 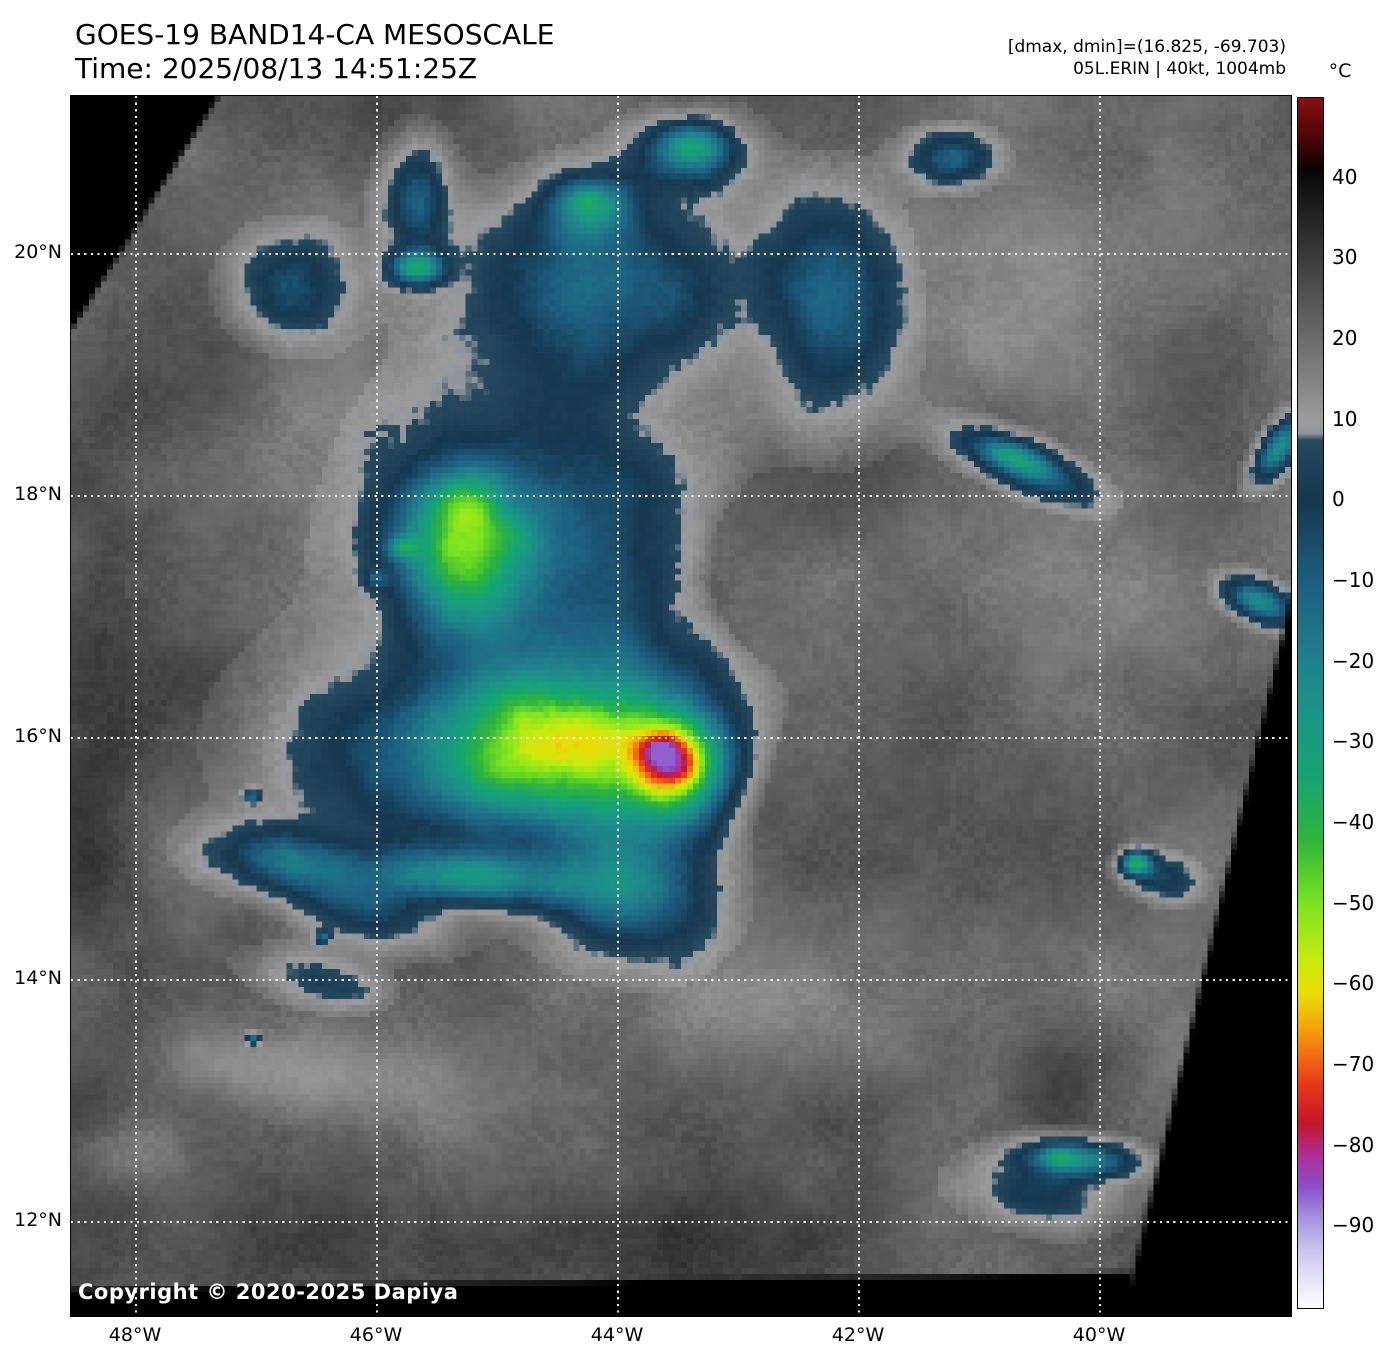 What do you see at coordinates (1353, 1144) in the screenshot?
I see `colorbar-tick-label: −80` at bounding box center [1353, 1144].